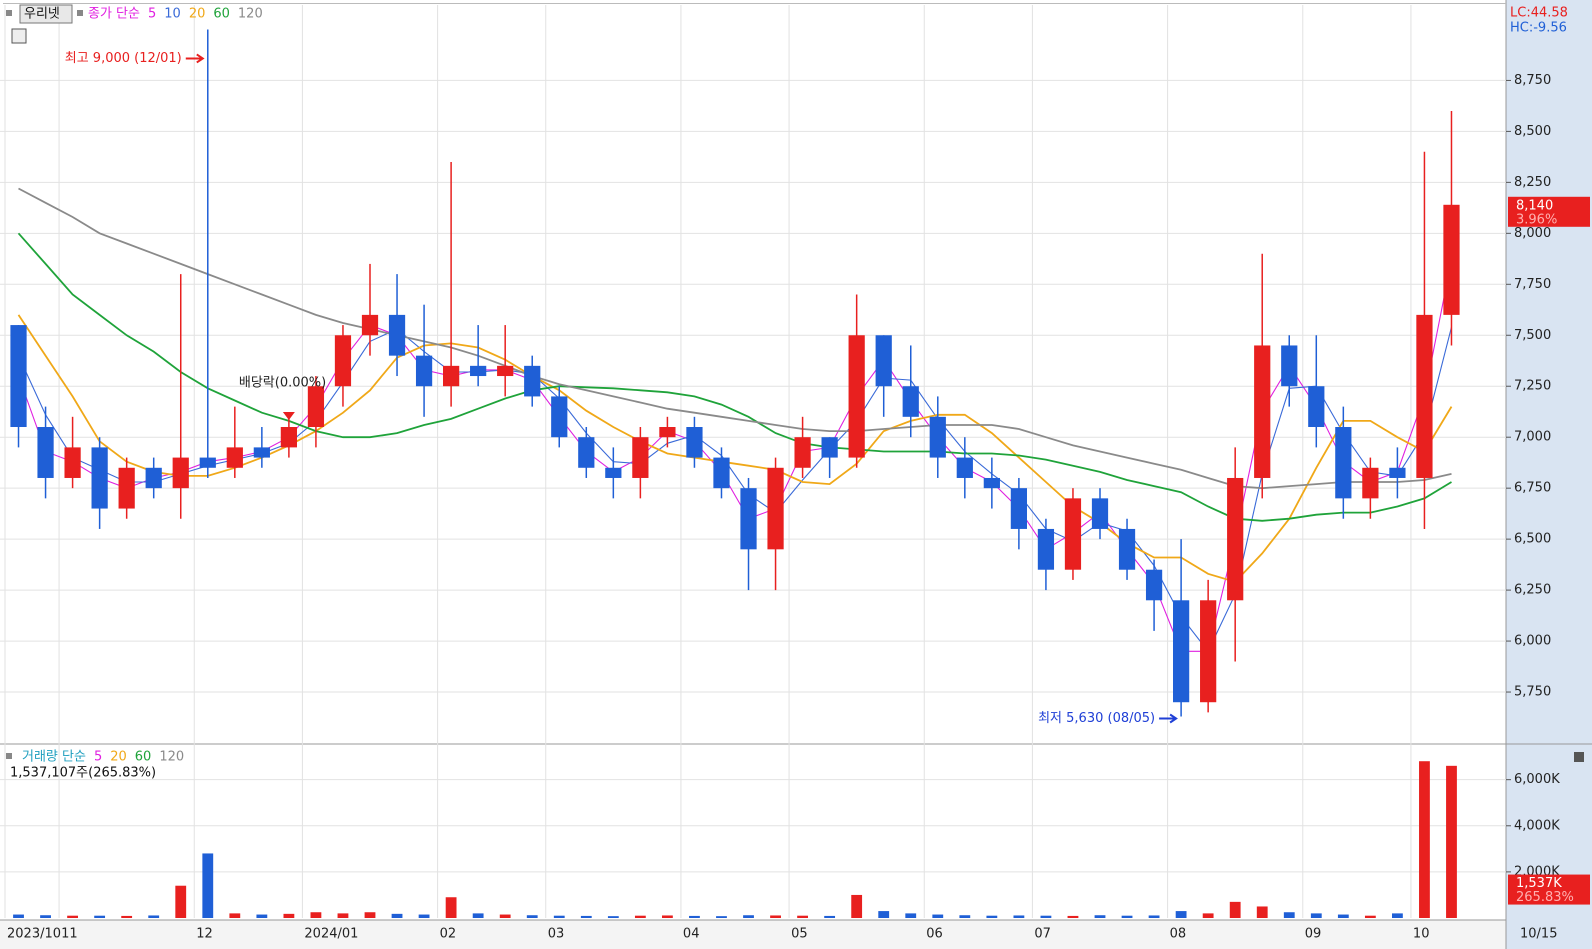 This screenshot has width=1592, height=949. What do you see at coordinates (1313, 934) in the screenshot?
I see `x-tick-label: 09` at bounding box center [1313, 934].